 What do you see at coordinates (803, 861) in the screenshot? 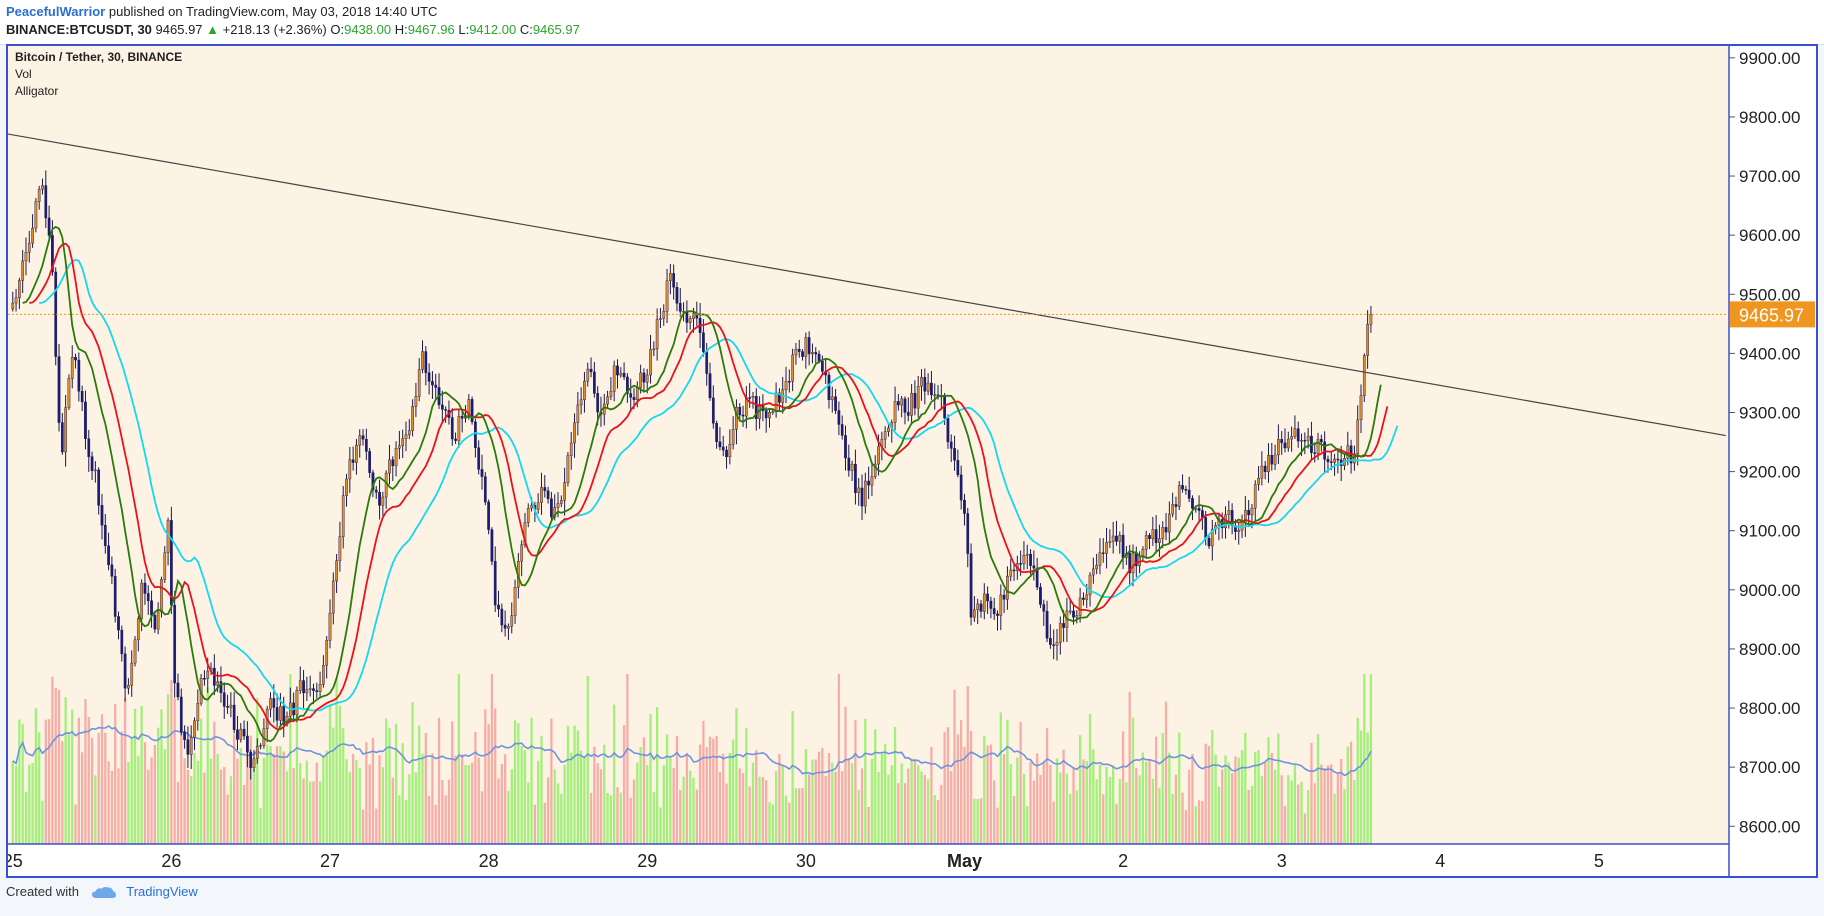
I see `time-axis: 25 26 27 28 29 30 May 2 3 4 5` at bounding box center [803, 861].